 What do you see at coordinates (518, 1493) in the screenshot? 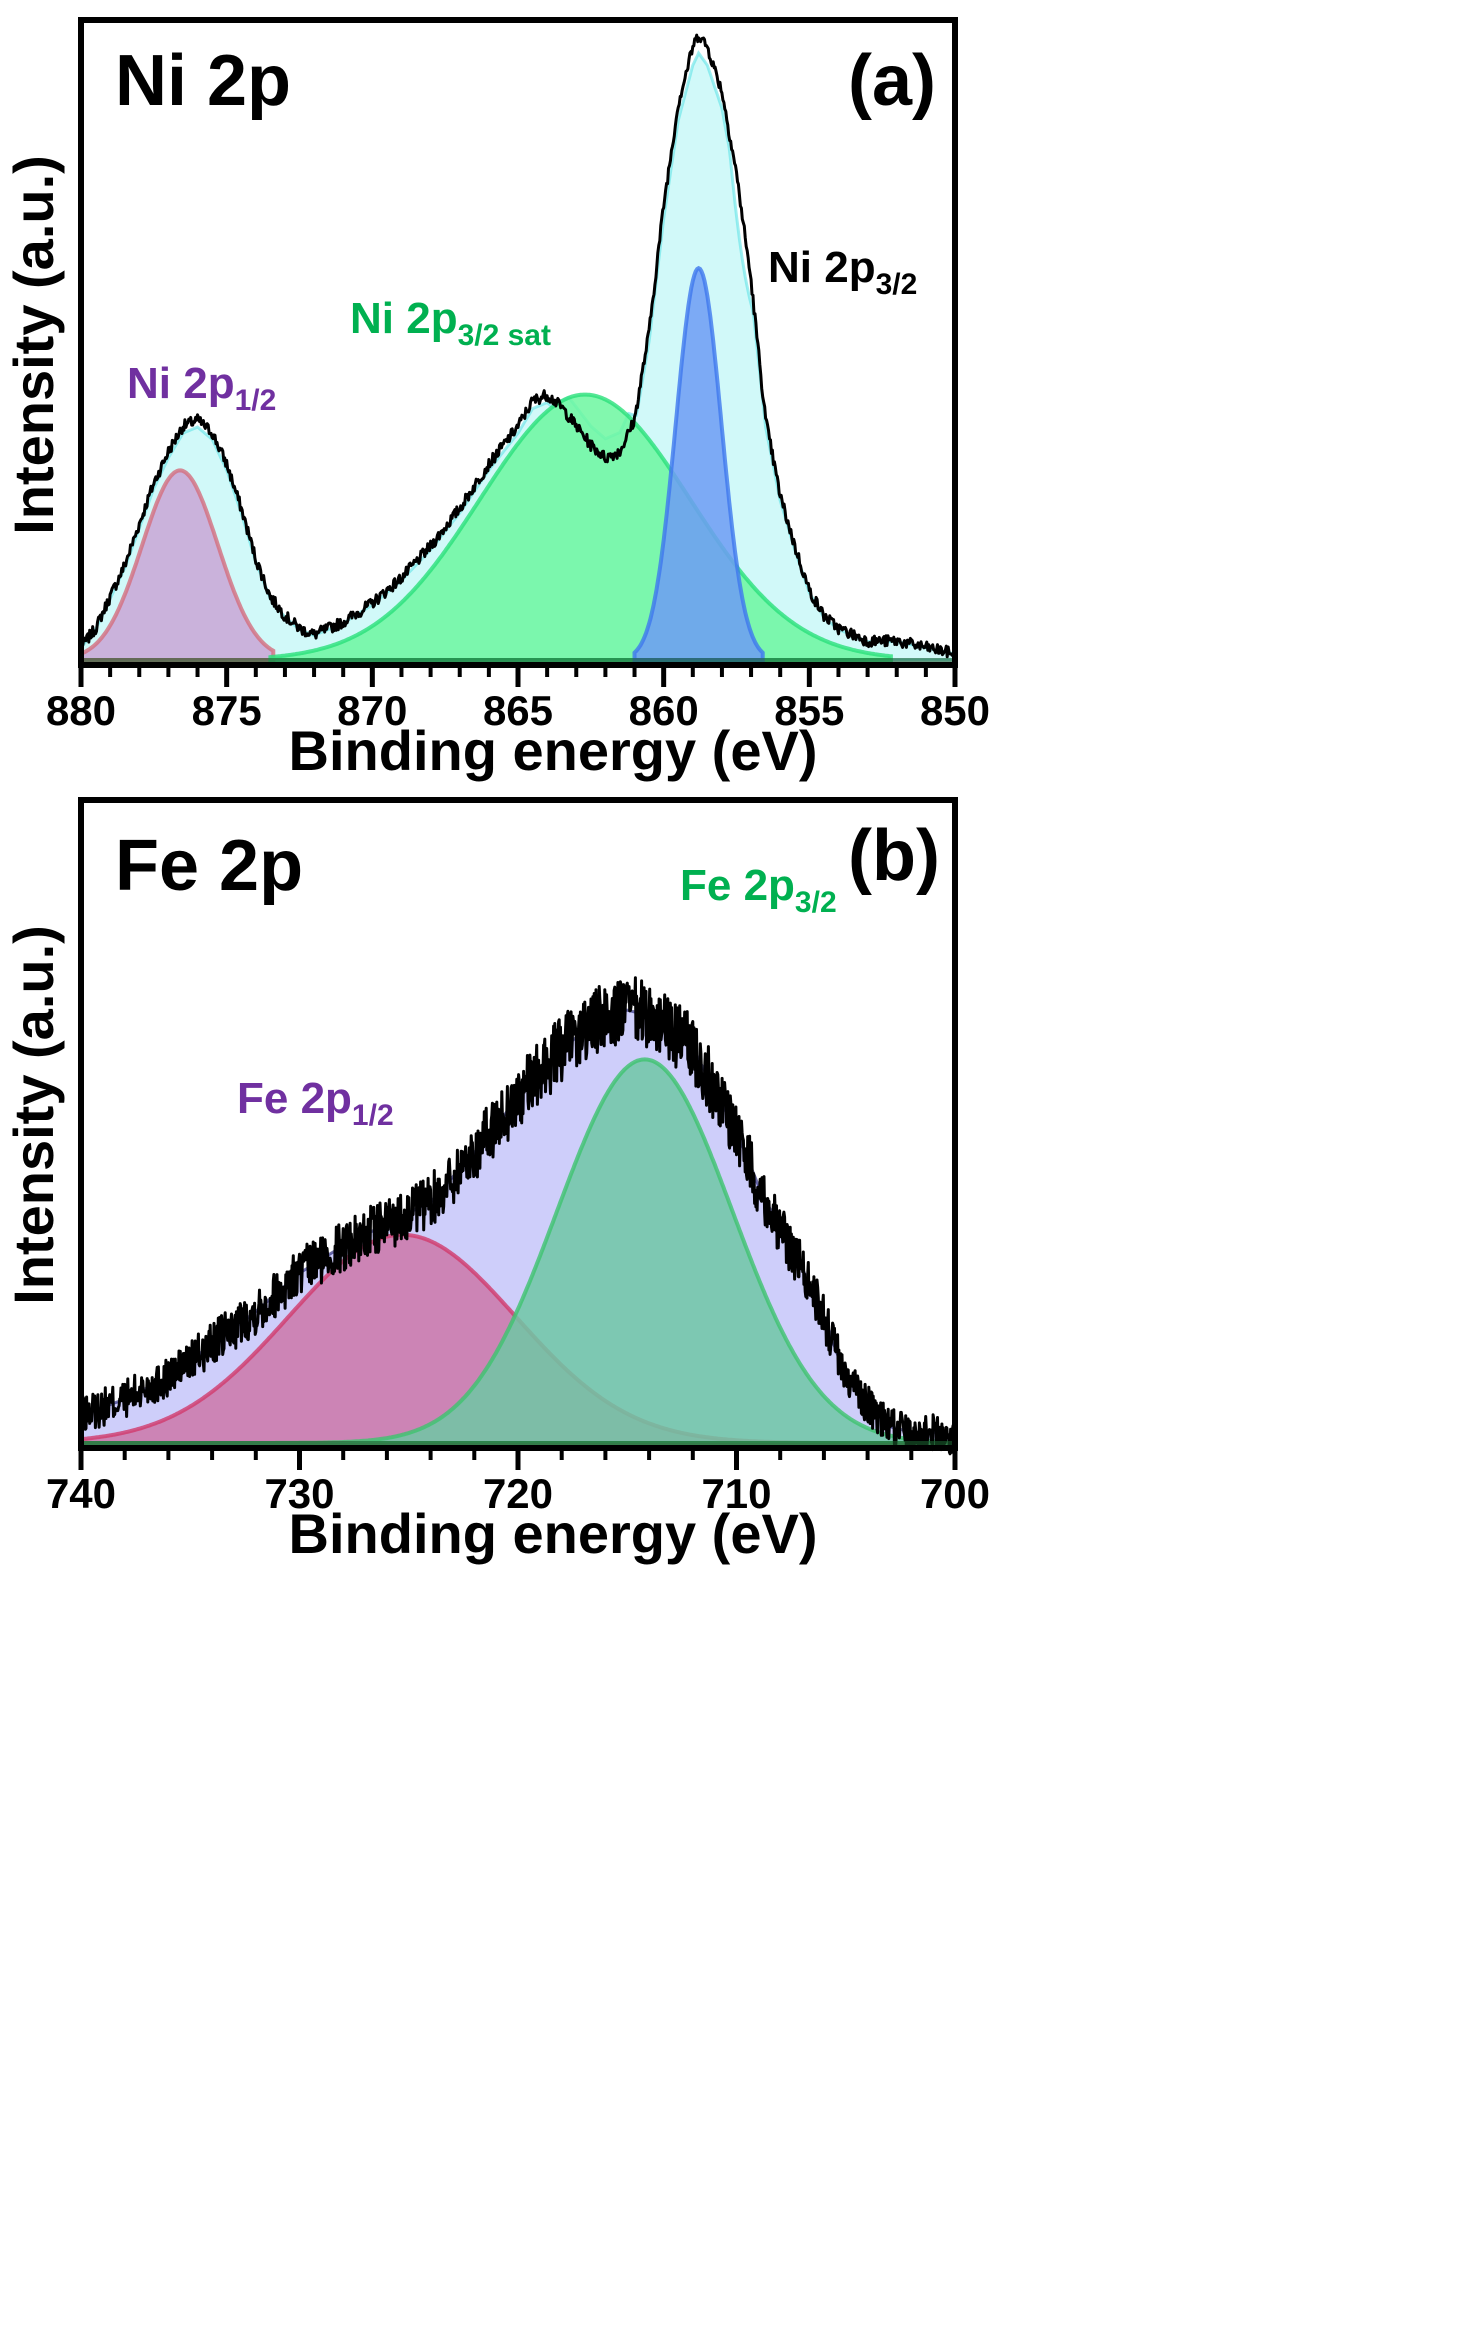
I see `fe-x-tick-label: 720` at bounding box center [518, 1493].